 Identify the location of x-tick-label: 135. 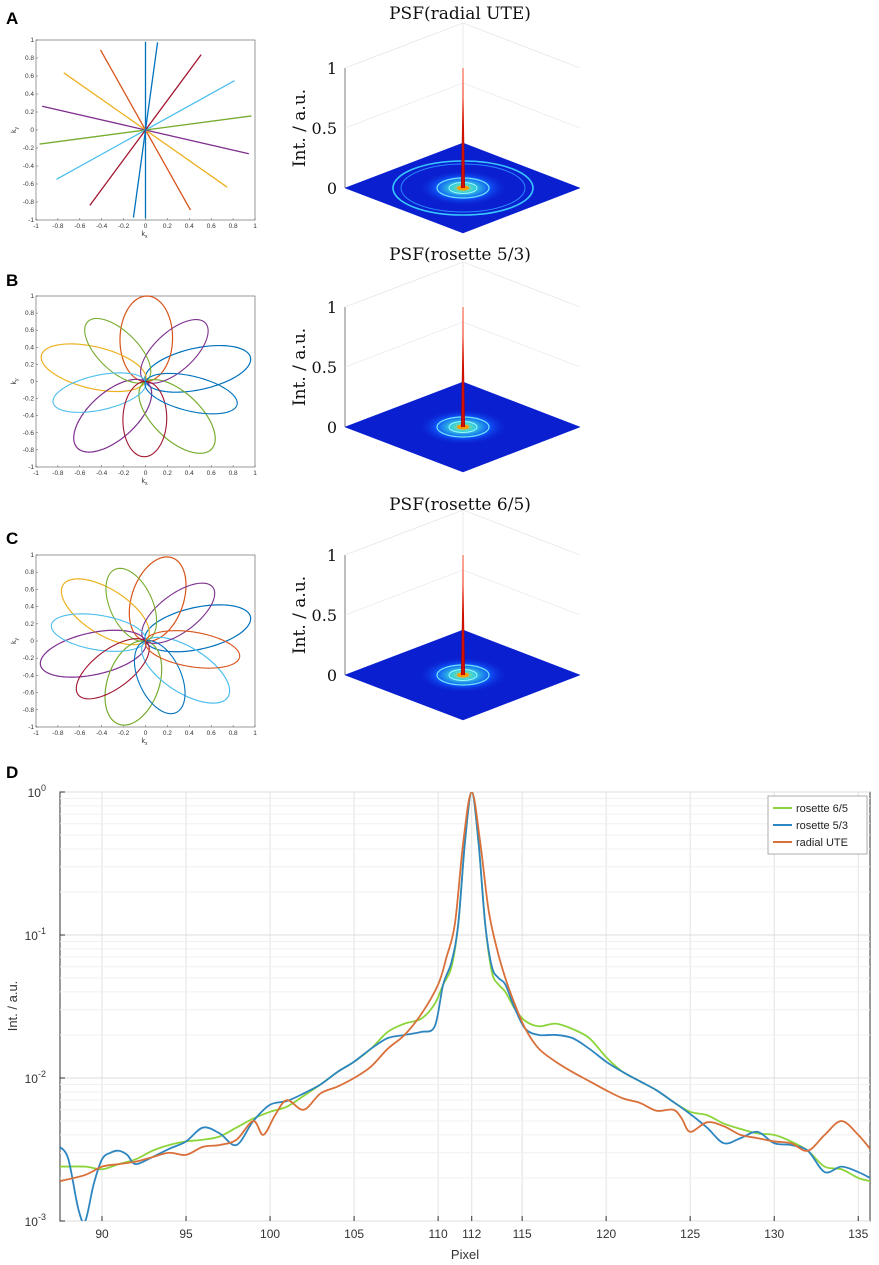
(858, 1234).